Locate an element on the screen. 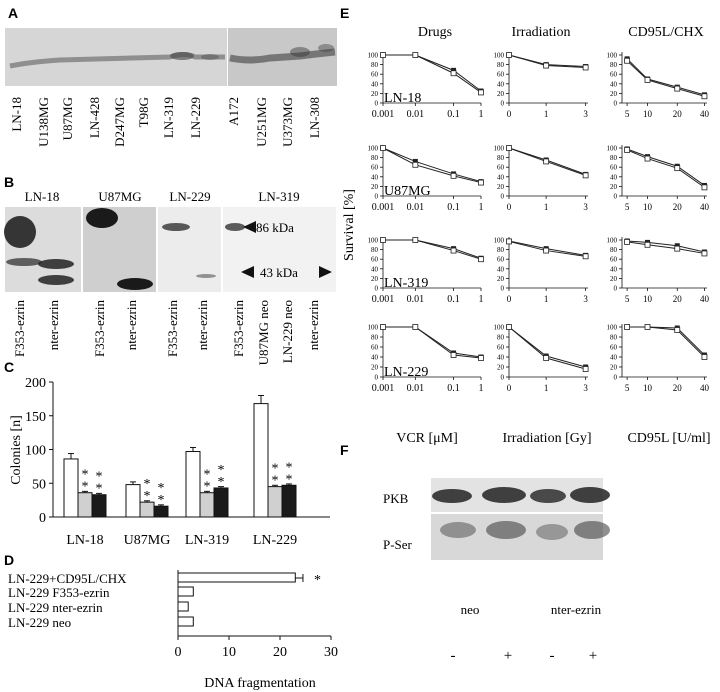  section-label-b: LN-18 is located at coordinates (42, 196).